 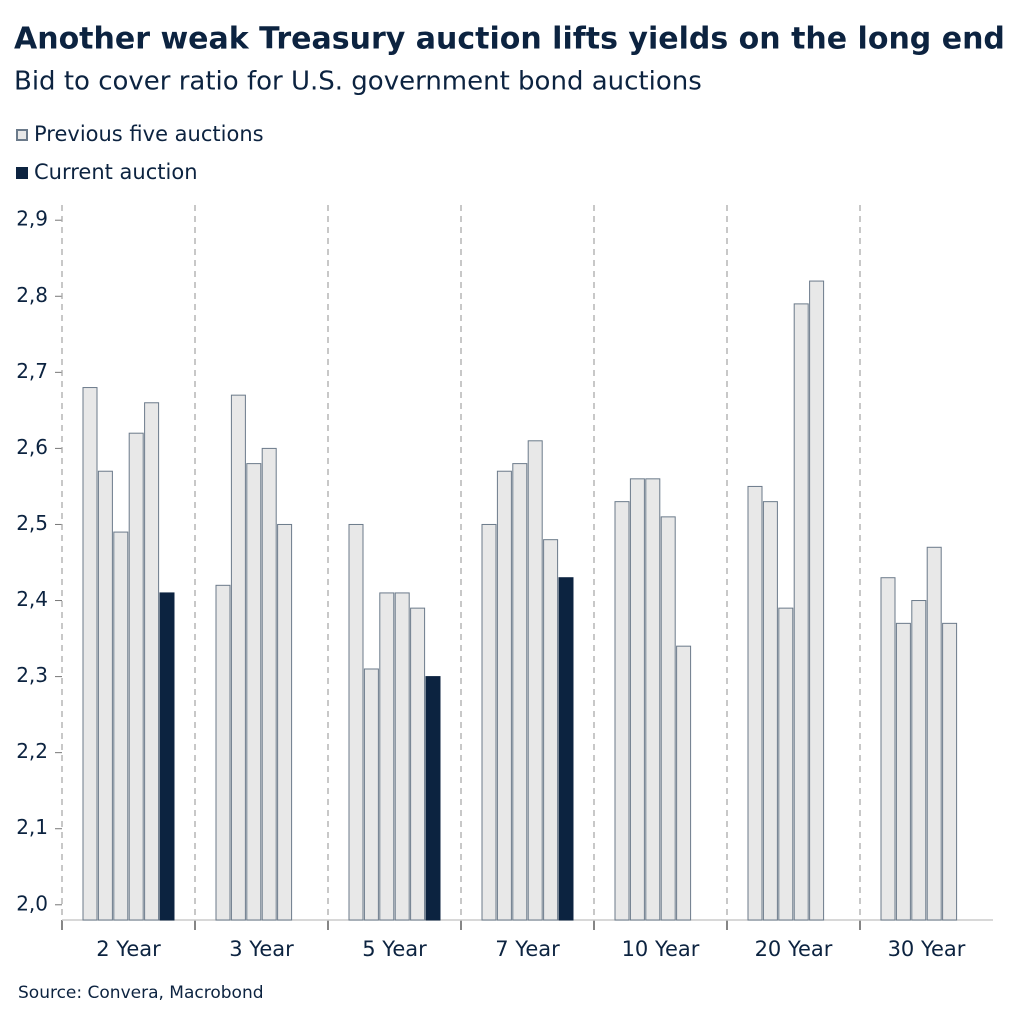 What do you see at coordinates (32, 371) in the screenshot?
I see `y-tick-label: 2,7` at bounding box center [32, 371].